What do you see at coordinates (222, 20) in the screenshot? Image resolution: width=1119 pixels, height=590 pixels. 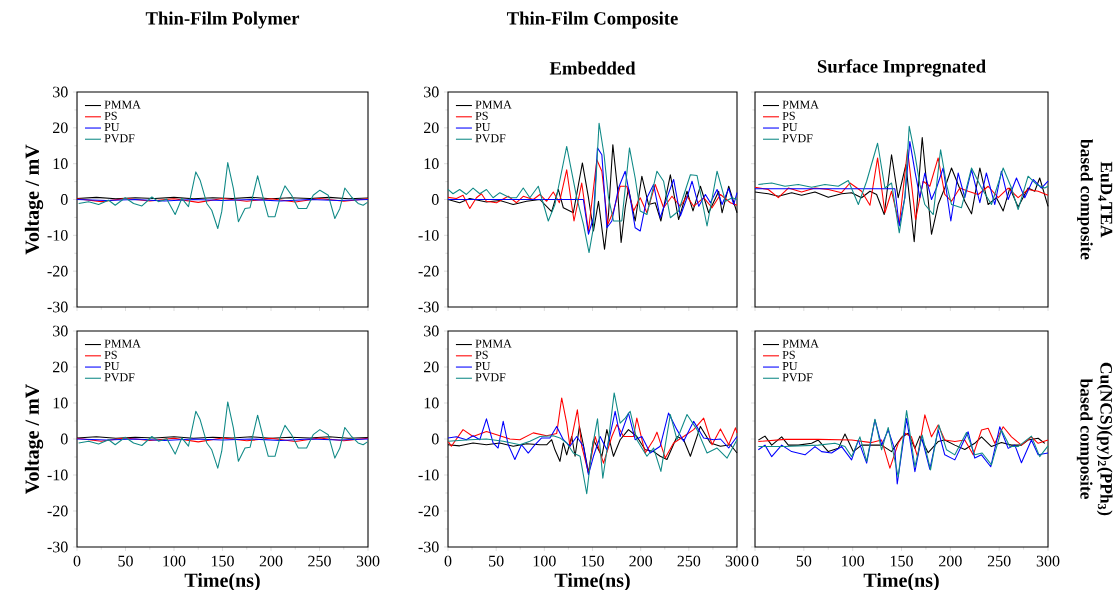 I see `chart-title: Thin-Film Polymer` at bounding box center [222, 20].